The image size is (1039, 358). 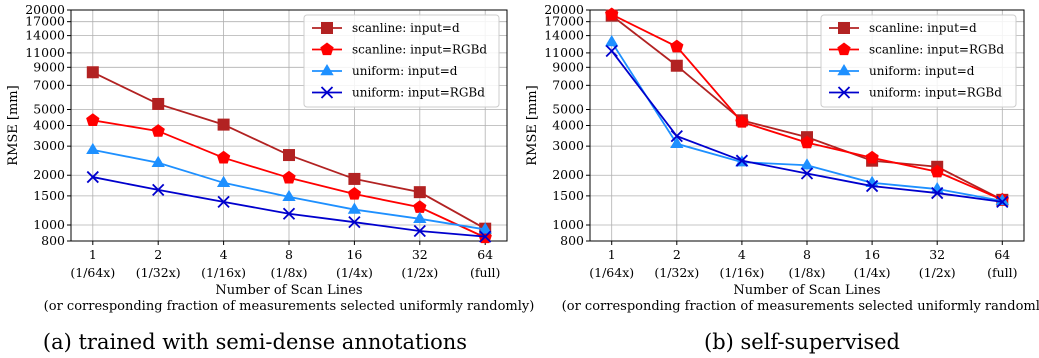 I want to click on panel-caption: (a) trained with semi-dense annotations, so click(x=255, y=342).